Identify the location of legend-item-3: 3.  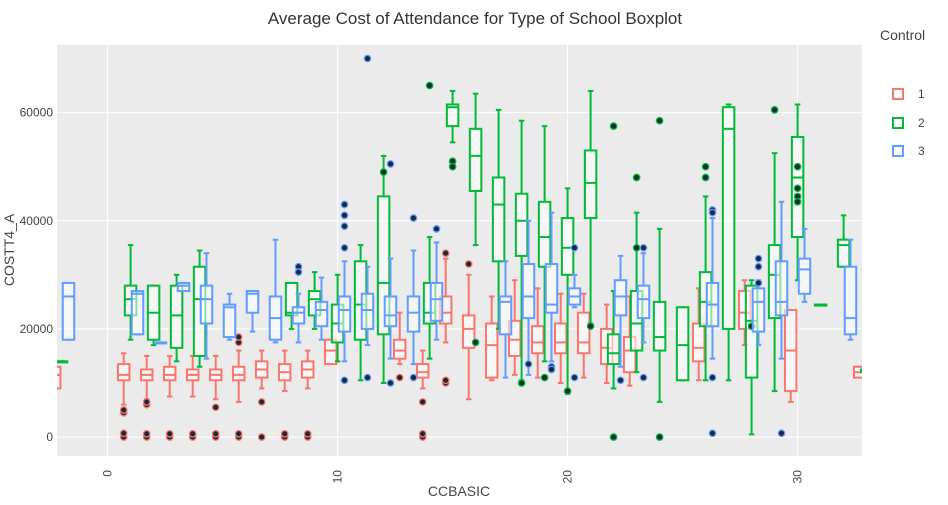
(908, 151).